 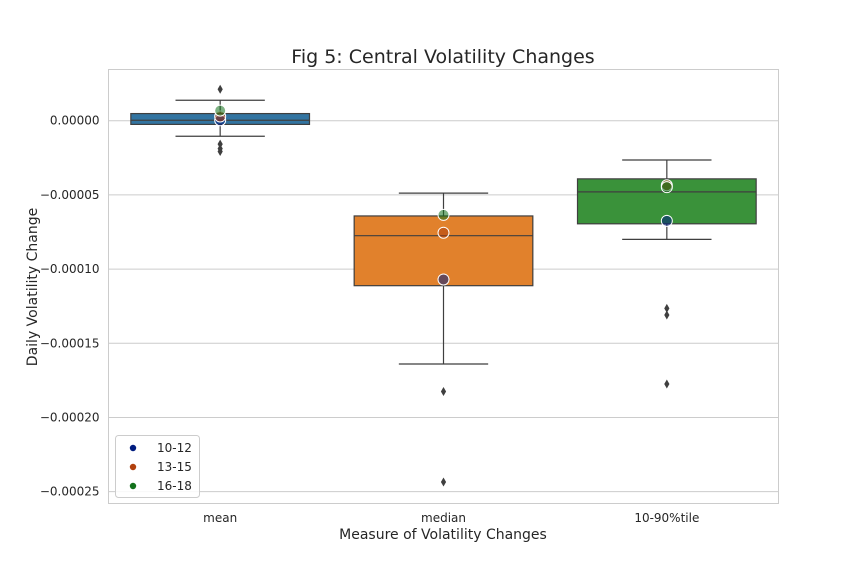 I want to click on legend-label: 10-12, so click(x=174, y=448).